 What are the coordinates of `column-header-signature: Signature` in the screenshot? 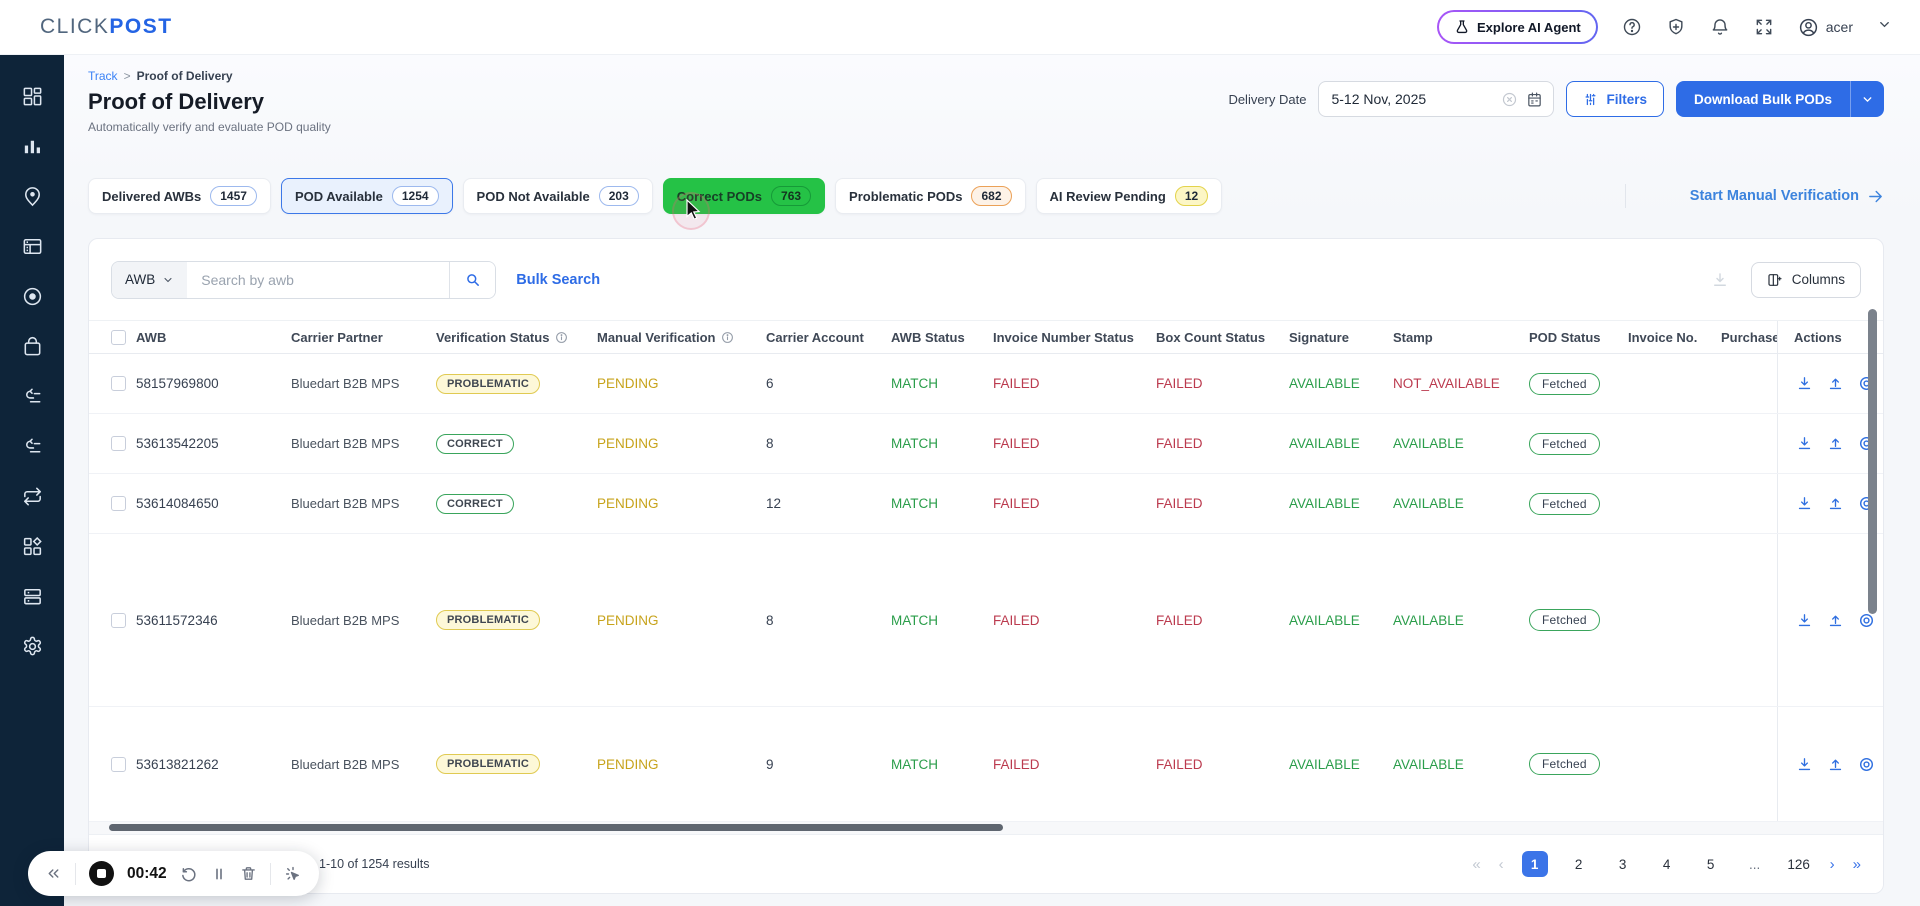 It's located at (1319, 337).